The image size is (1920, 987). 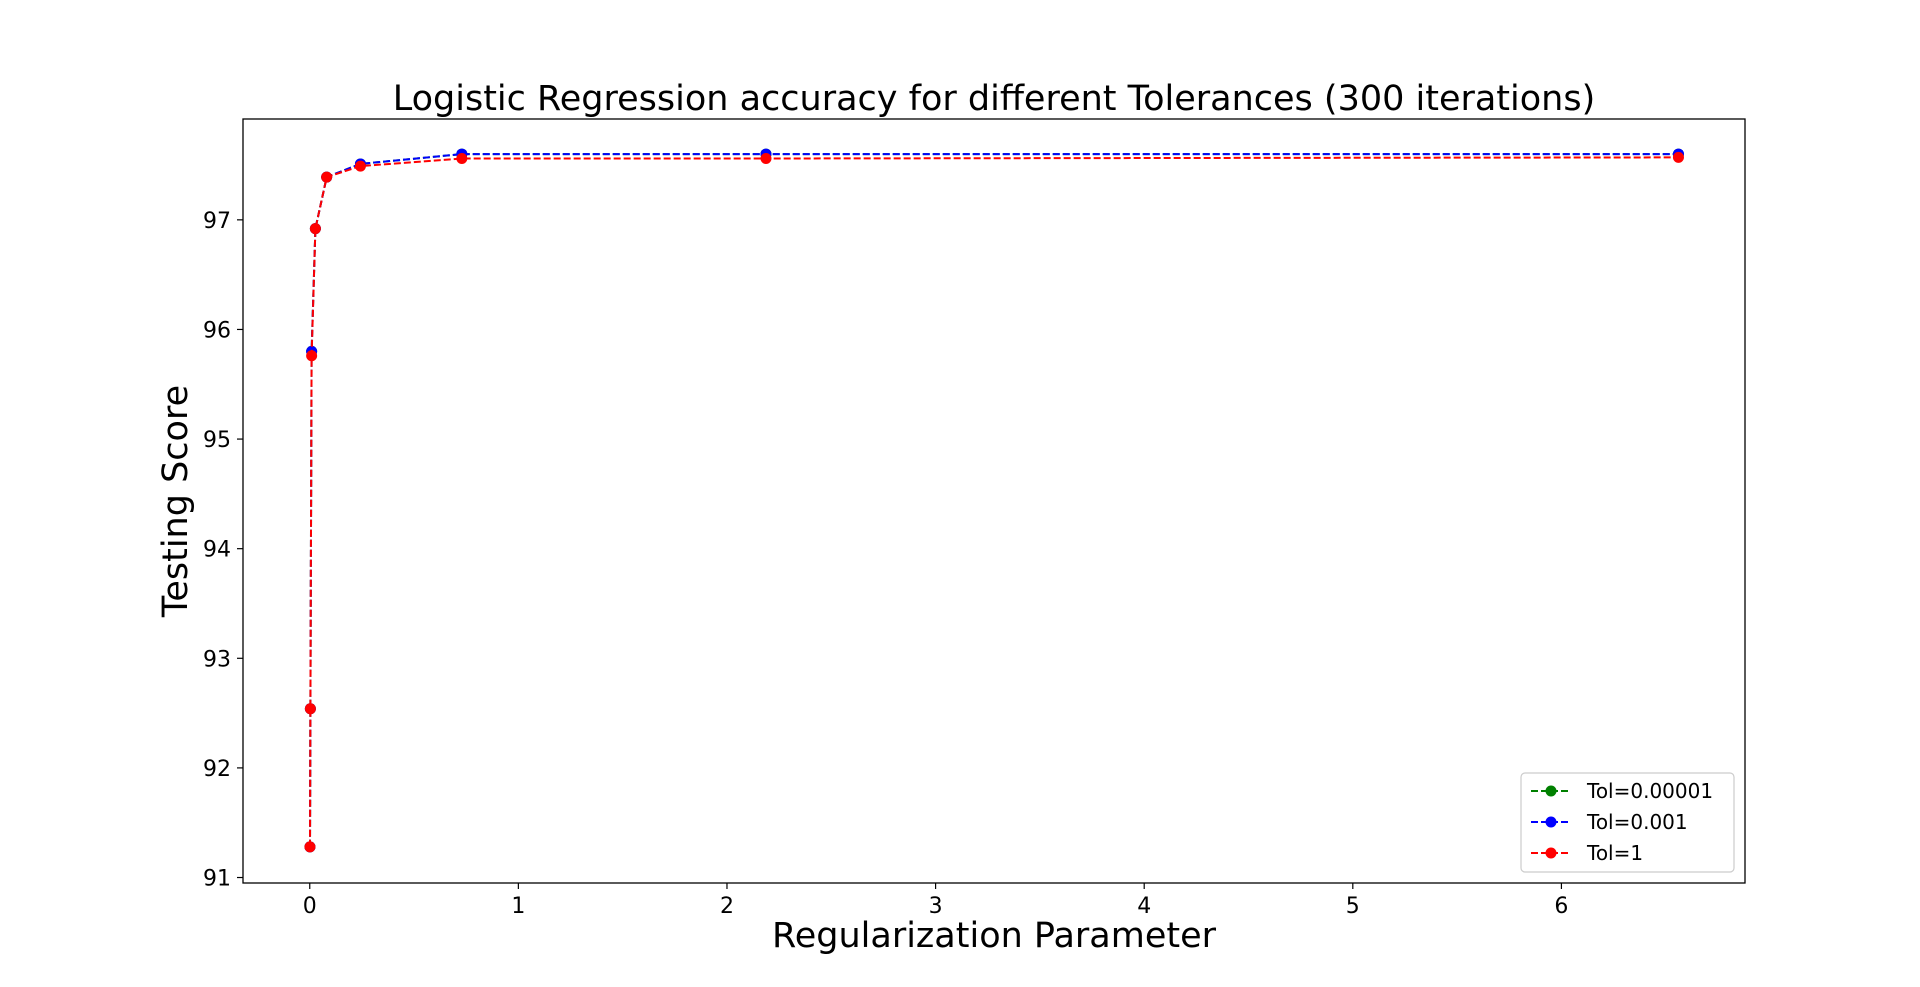 What do you see at coordinates (217, 550) in the screenshot?
I see `y-tick-label: 94` at bounding box center [217, 550].